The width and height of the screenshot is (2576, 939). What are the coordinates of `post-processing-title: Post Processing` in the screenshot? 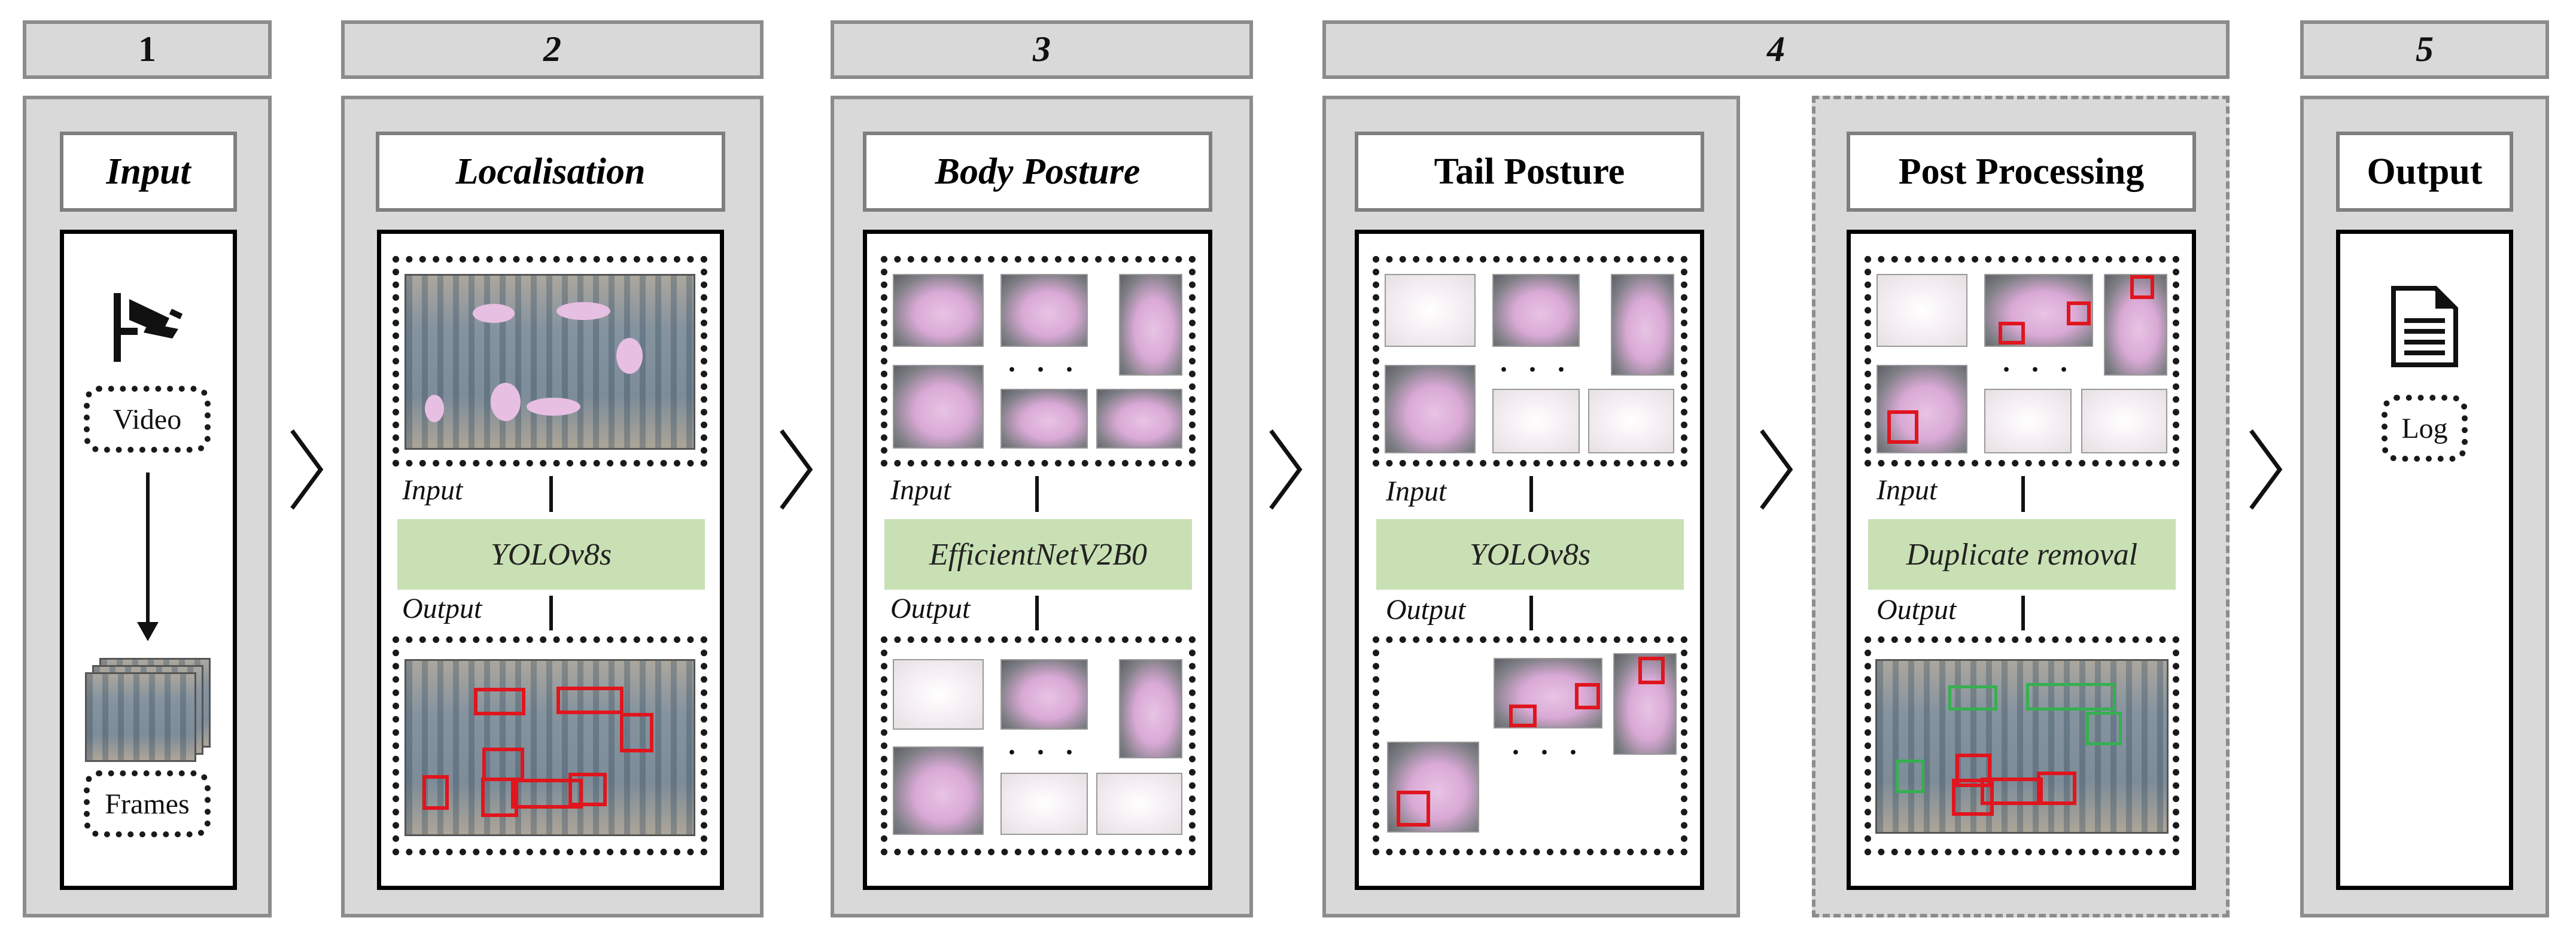 It's located at (2022, 172).